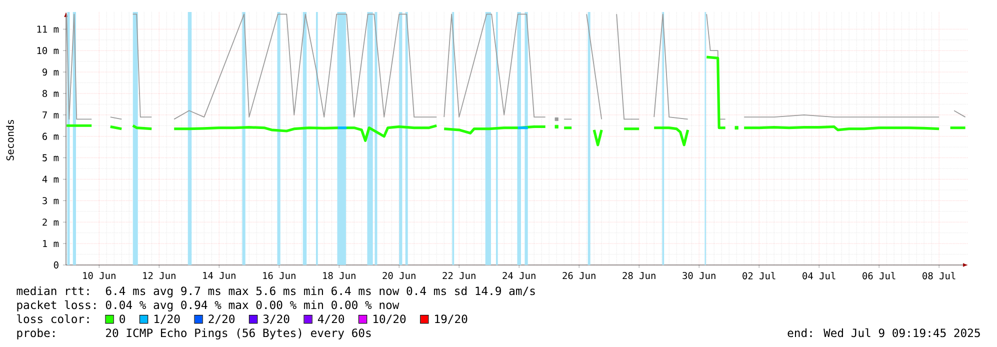  Describe the element at coordinates (339, 276) in the screenshot. I see `x-tick-label: 18 Jun` at that location.